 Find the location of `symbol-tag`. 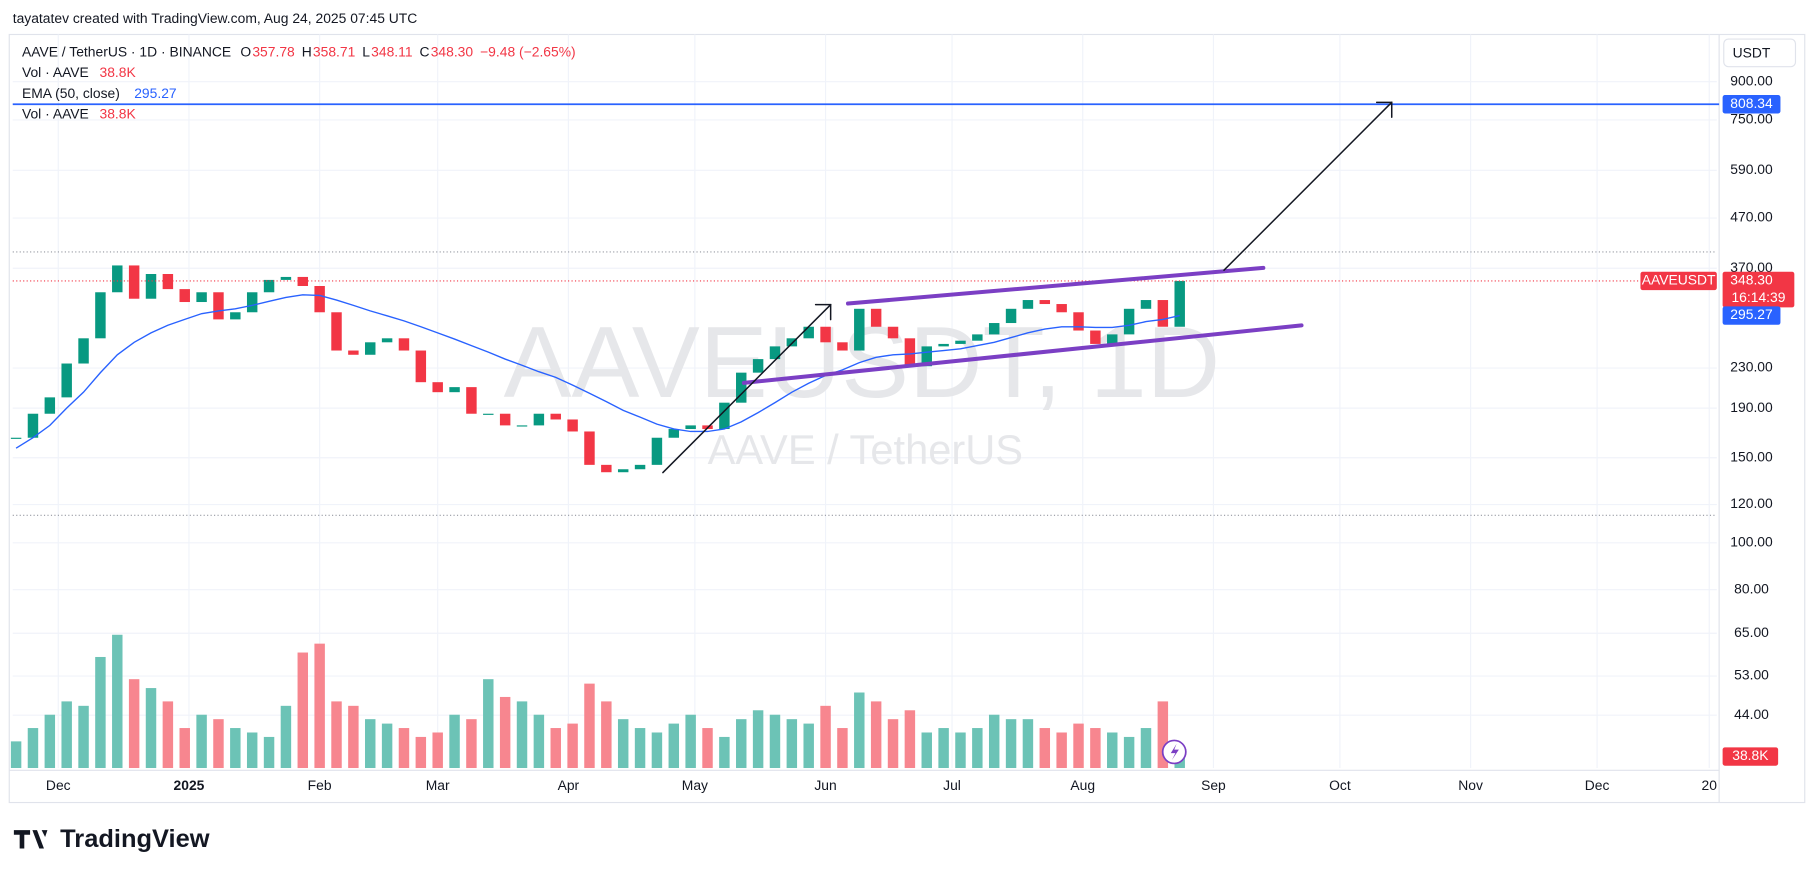

symbol-tag is located at coordinates (1678, 281).